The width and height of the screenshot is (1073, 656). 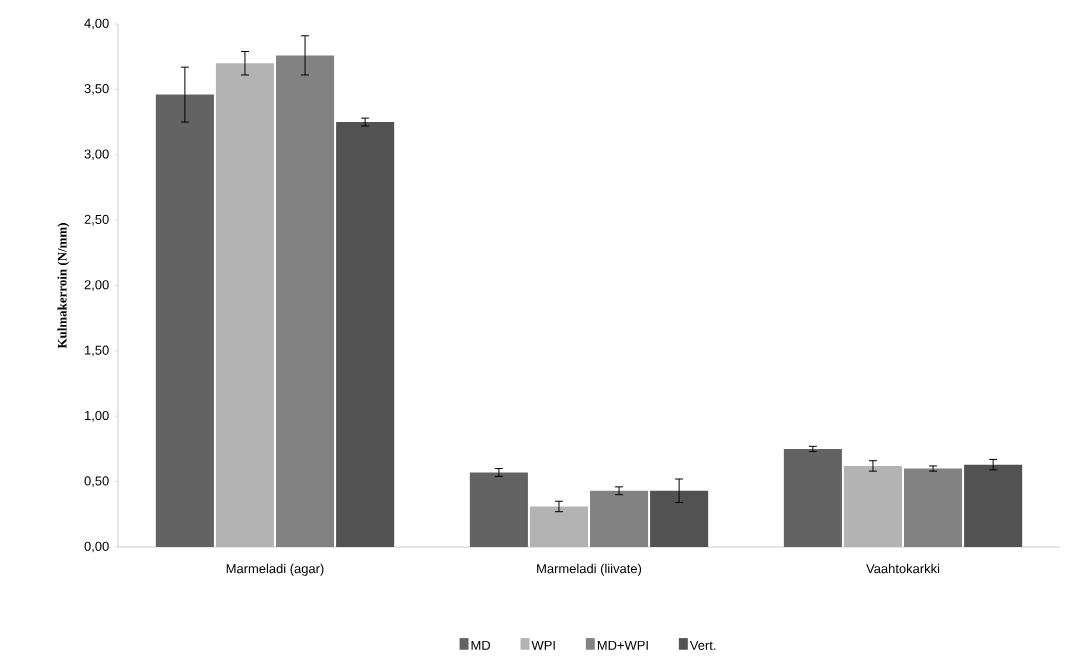 What do you see at coordinates (96, 89) in the screenshot?
I see `y-tick-label: 3,50` at bounding box center [96, 89].